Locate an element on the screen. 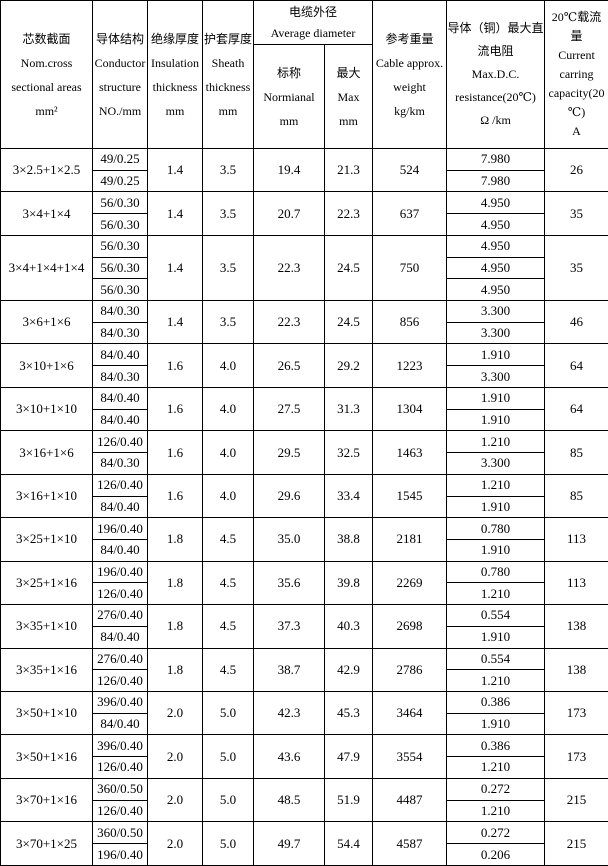  table-row: 3×4+1×4 56/0.30 1.4 3.5 20.7 22.3 637 4.950 35 is located at coordinates (304, 213).